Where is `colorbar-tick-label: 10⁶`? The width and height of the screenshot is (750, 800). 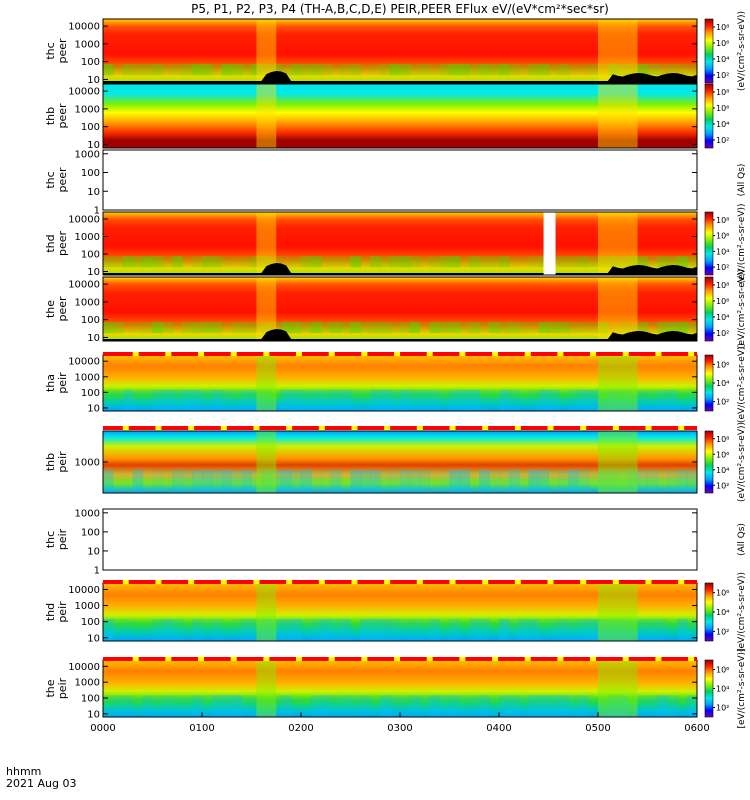 colorbar-tick-label: 10⁶ is located at coordinates (722, 43).